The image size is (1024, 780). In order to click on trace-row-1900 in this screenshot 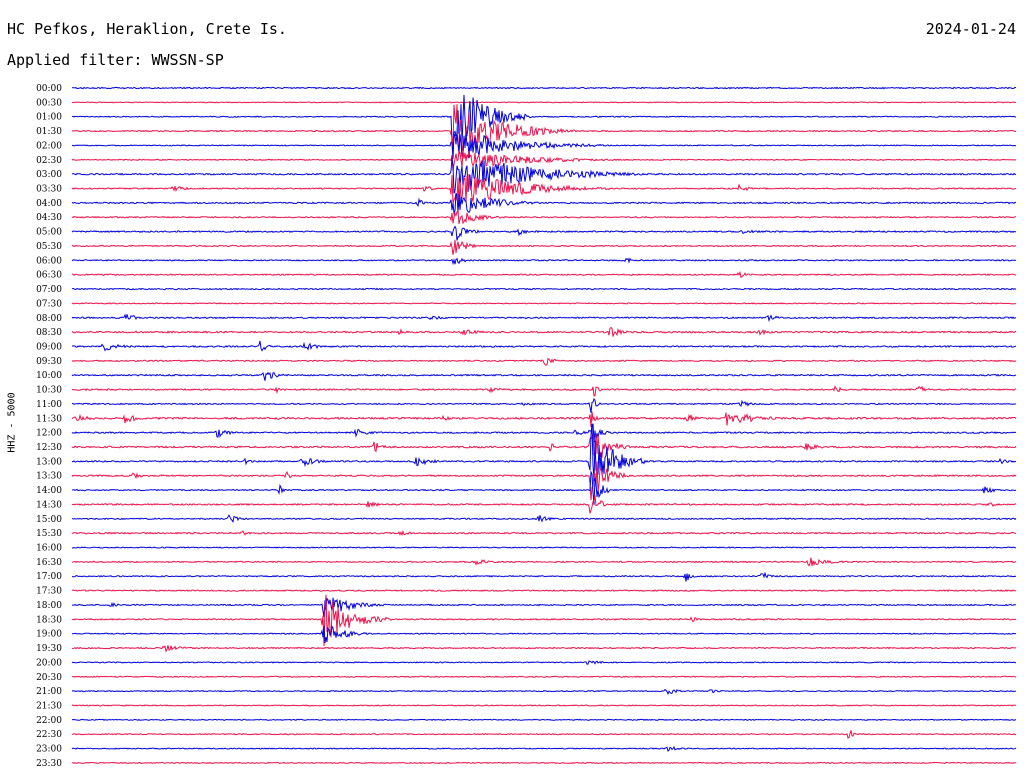, I will do `click(544, 634)`.